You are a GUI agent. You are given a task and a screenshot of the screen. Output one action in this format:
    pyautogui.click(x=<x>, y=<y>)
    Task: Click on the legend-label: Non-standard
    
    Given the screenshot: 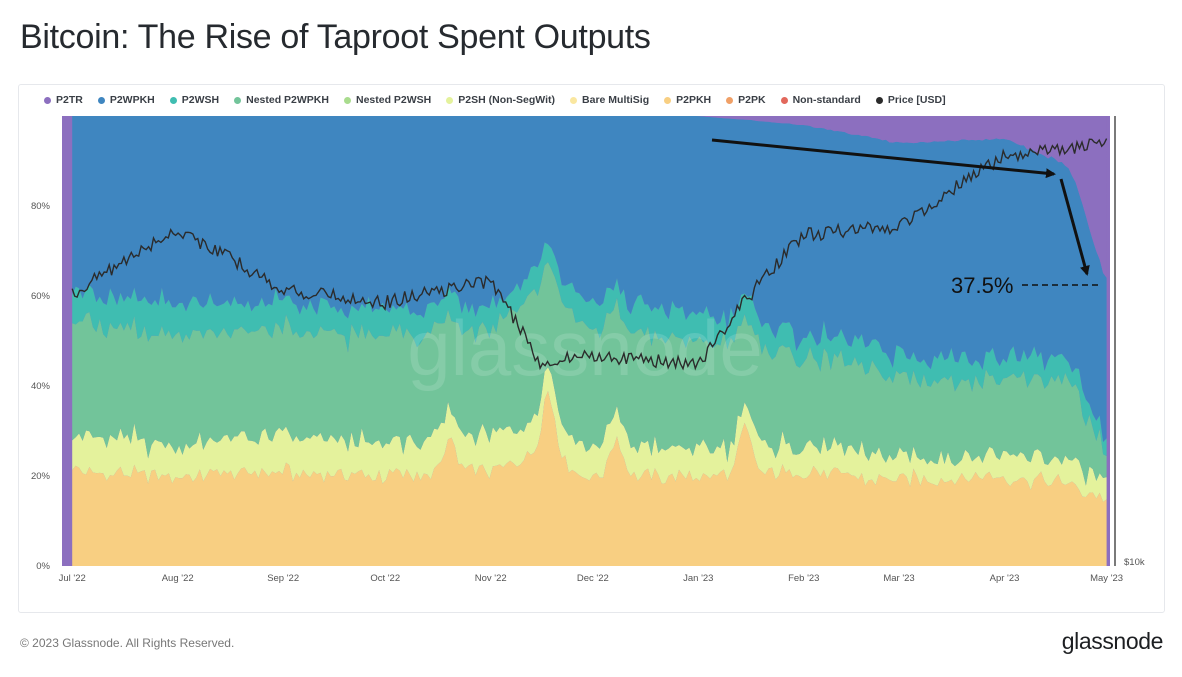 What is the action you would take?
    pyautogui.click(x=826, y=100)
    